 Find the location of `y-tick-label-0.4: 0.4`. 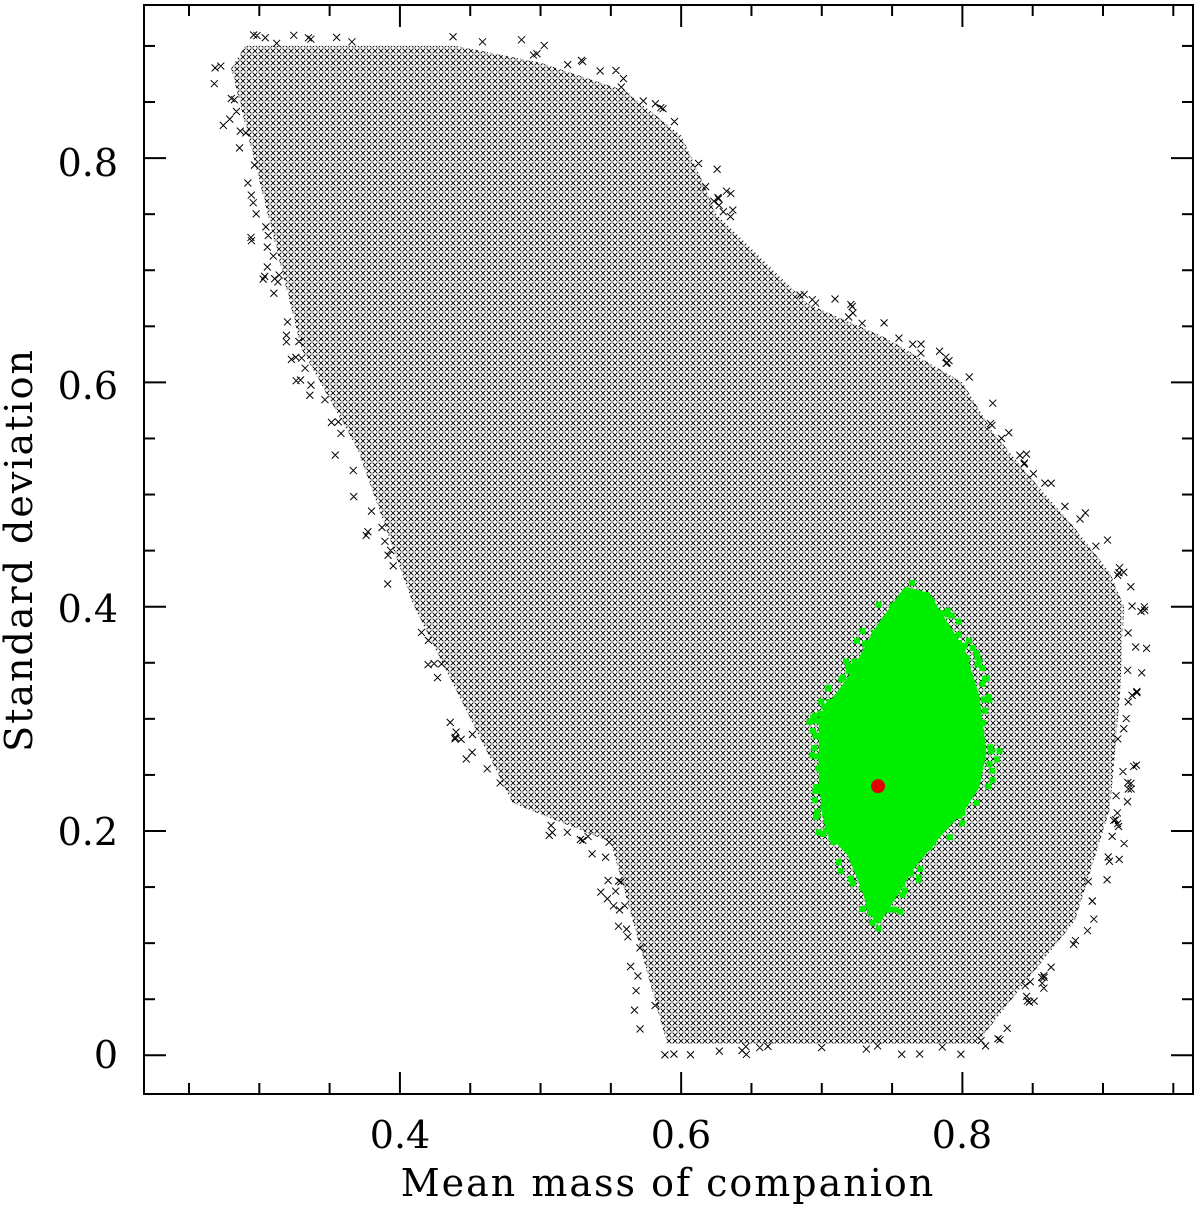

y-tick-label-0.4: 0.4 is located at coordinates (88, 609).